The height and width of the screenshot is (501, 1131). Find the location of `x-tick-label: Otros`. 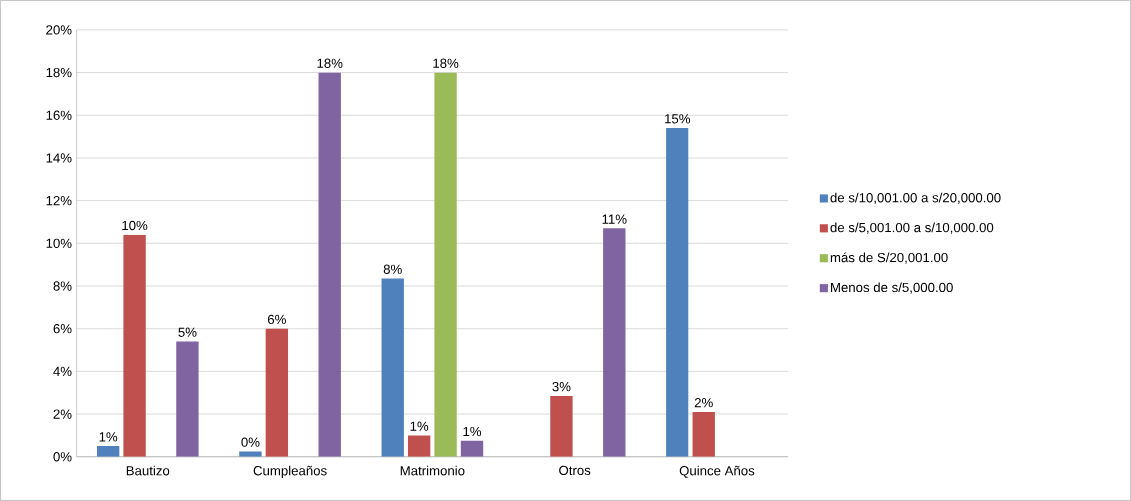

x-tick-label: Otros is located at coordinates (575, 470).